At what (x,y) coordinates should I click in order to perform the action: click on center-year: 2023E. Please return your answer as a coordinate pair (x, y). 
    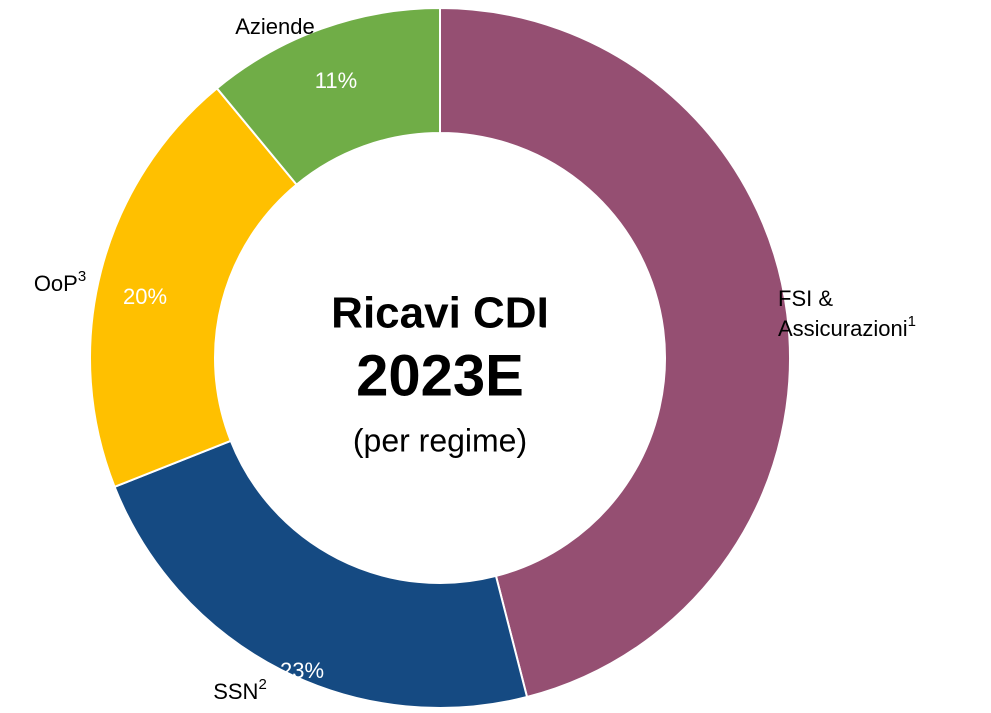
    Looking at the image, I should click on (440, 375).